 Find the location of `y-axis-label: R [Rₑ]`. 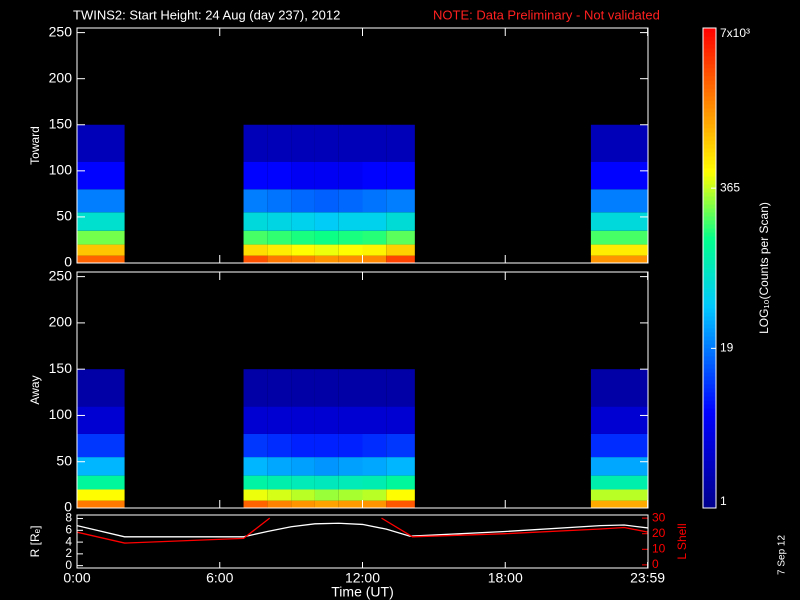

y-axis-label: R [Rₑ] is located at coordinates (35, 542).